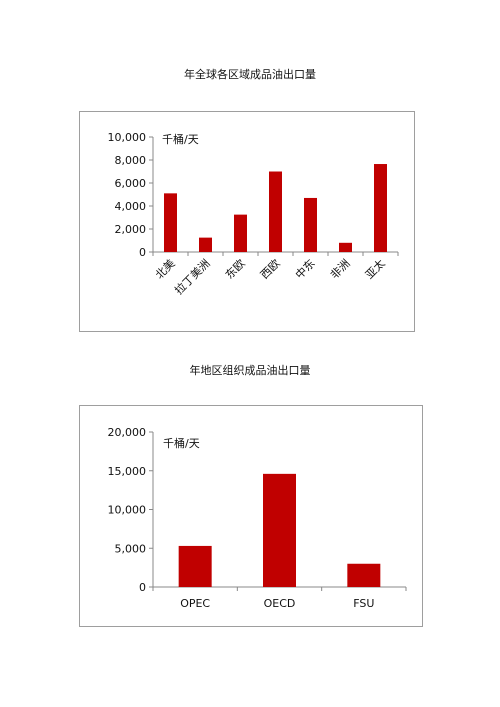  What do you see at coordinates (195, 603) in the screenshot?
I see `chart2-category-label: OPEC` at bounding box center [195, 603].